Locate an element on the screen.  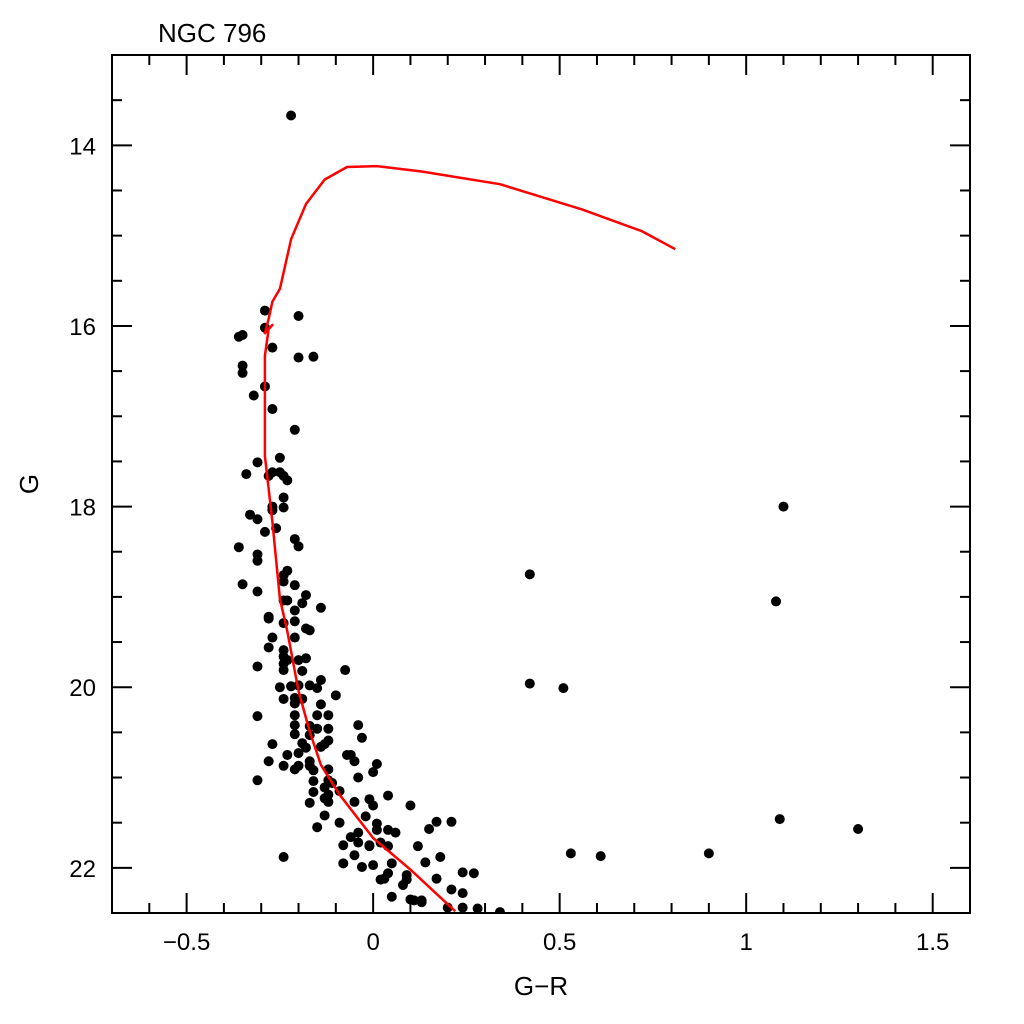
y-tick-label: 20 is located at coordinates (82, 688).